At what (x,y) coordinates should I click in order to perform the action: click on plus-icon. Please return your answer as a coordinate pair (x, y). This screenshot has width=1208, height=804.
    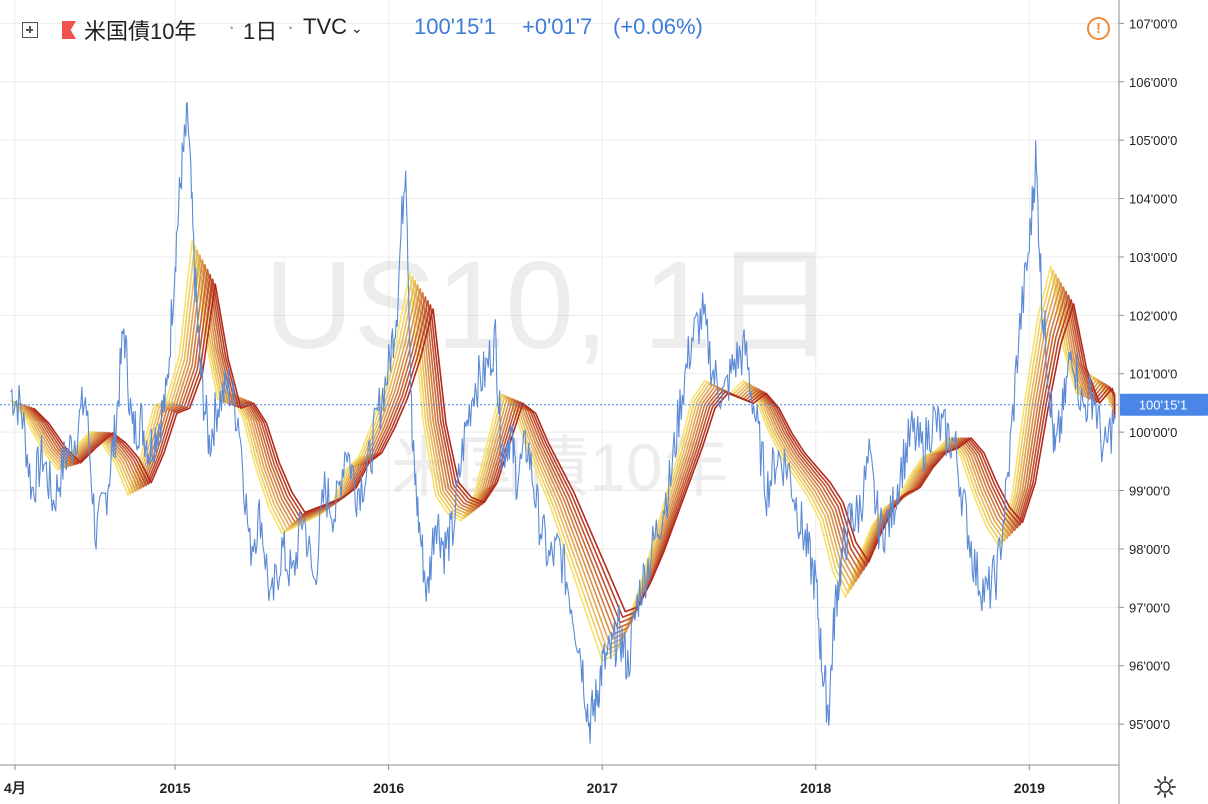
    Looking at the image, I should click on (30, 30).